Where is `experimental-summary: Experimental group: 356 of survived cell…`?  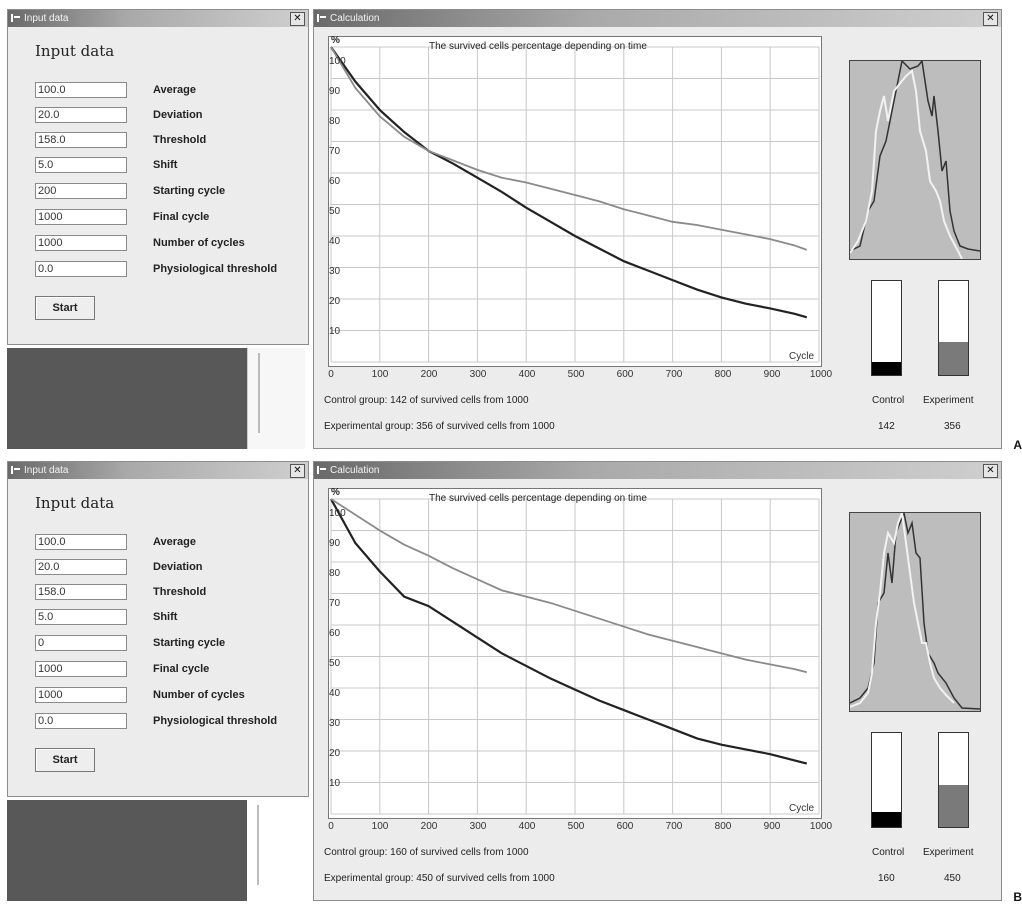
experimental-summary: Experimental group: 356 of survived cell… is located at coordinates (439, 426).